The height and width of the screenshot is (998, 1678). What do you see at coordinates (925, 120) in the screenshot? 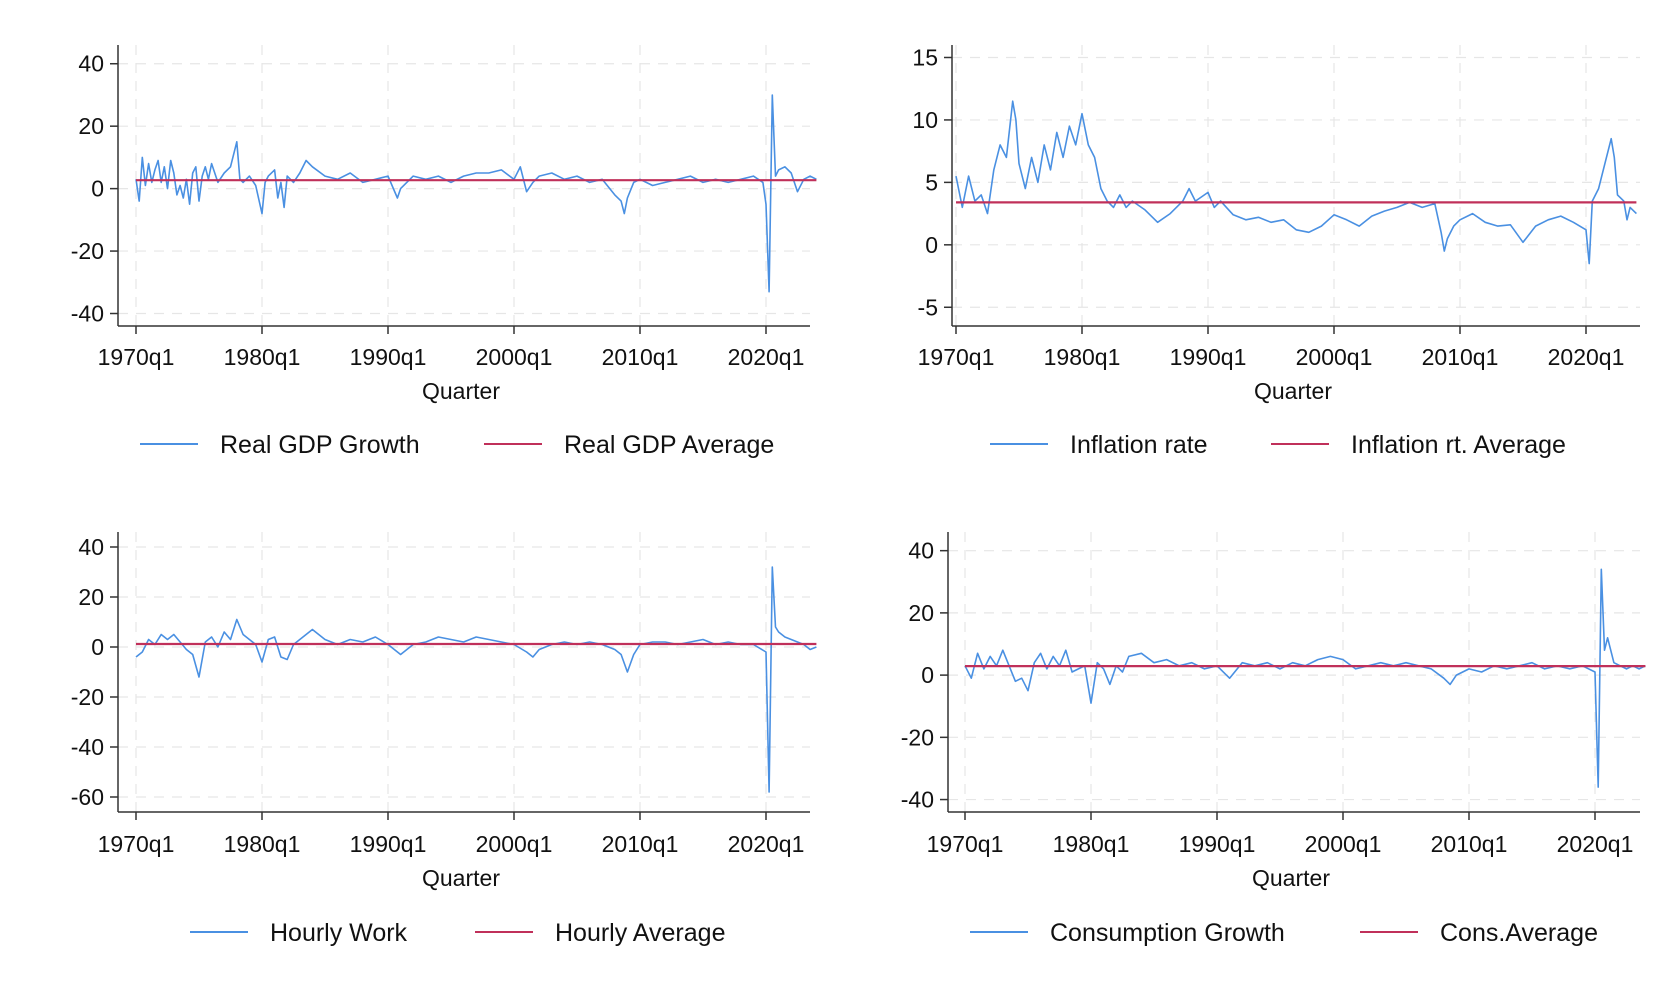
I see `y-tick-label: 10` at bounding box center [925, 120].